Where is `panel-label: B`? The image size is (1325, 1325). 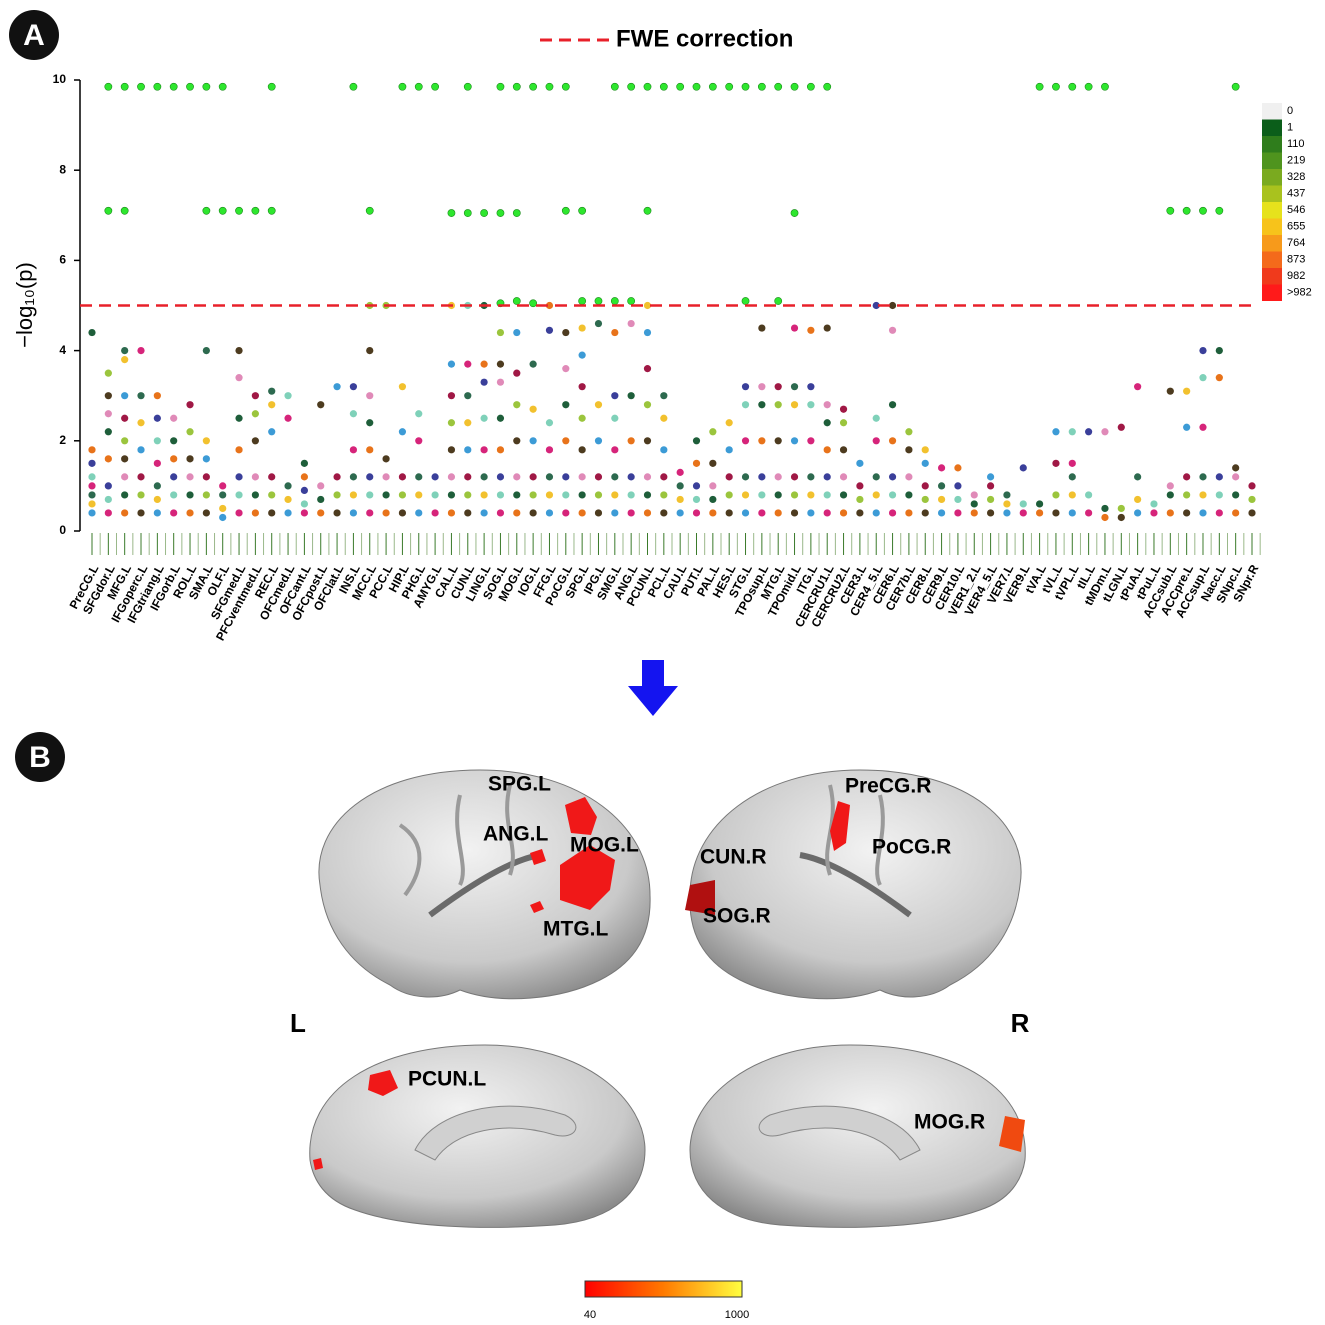
panel-label: B is located at coordinates (40, 757).